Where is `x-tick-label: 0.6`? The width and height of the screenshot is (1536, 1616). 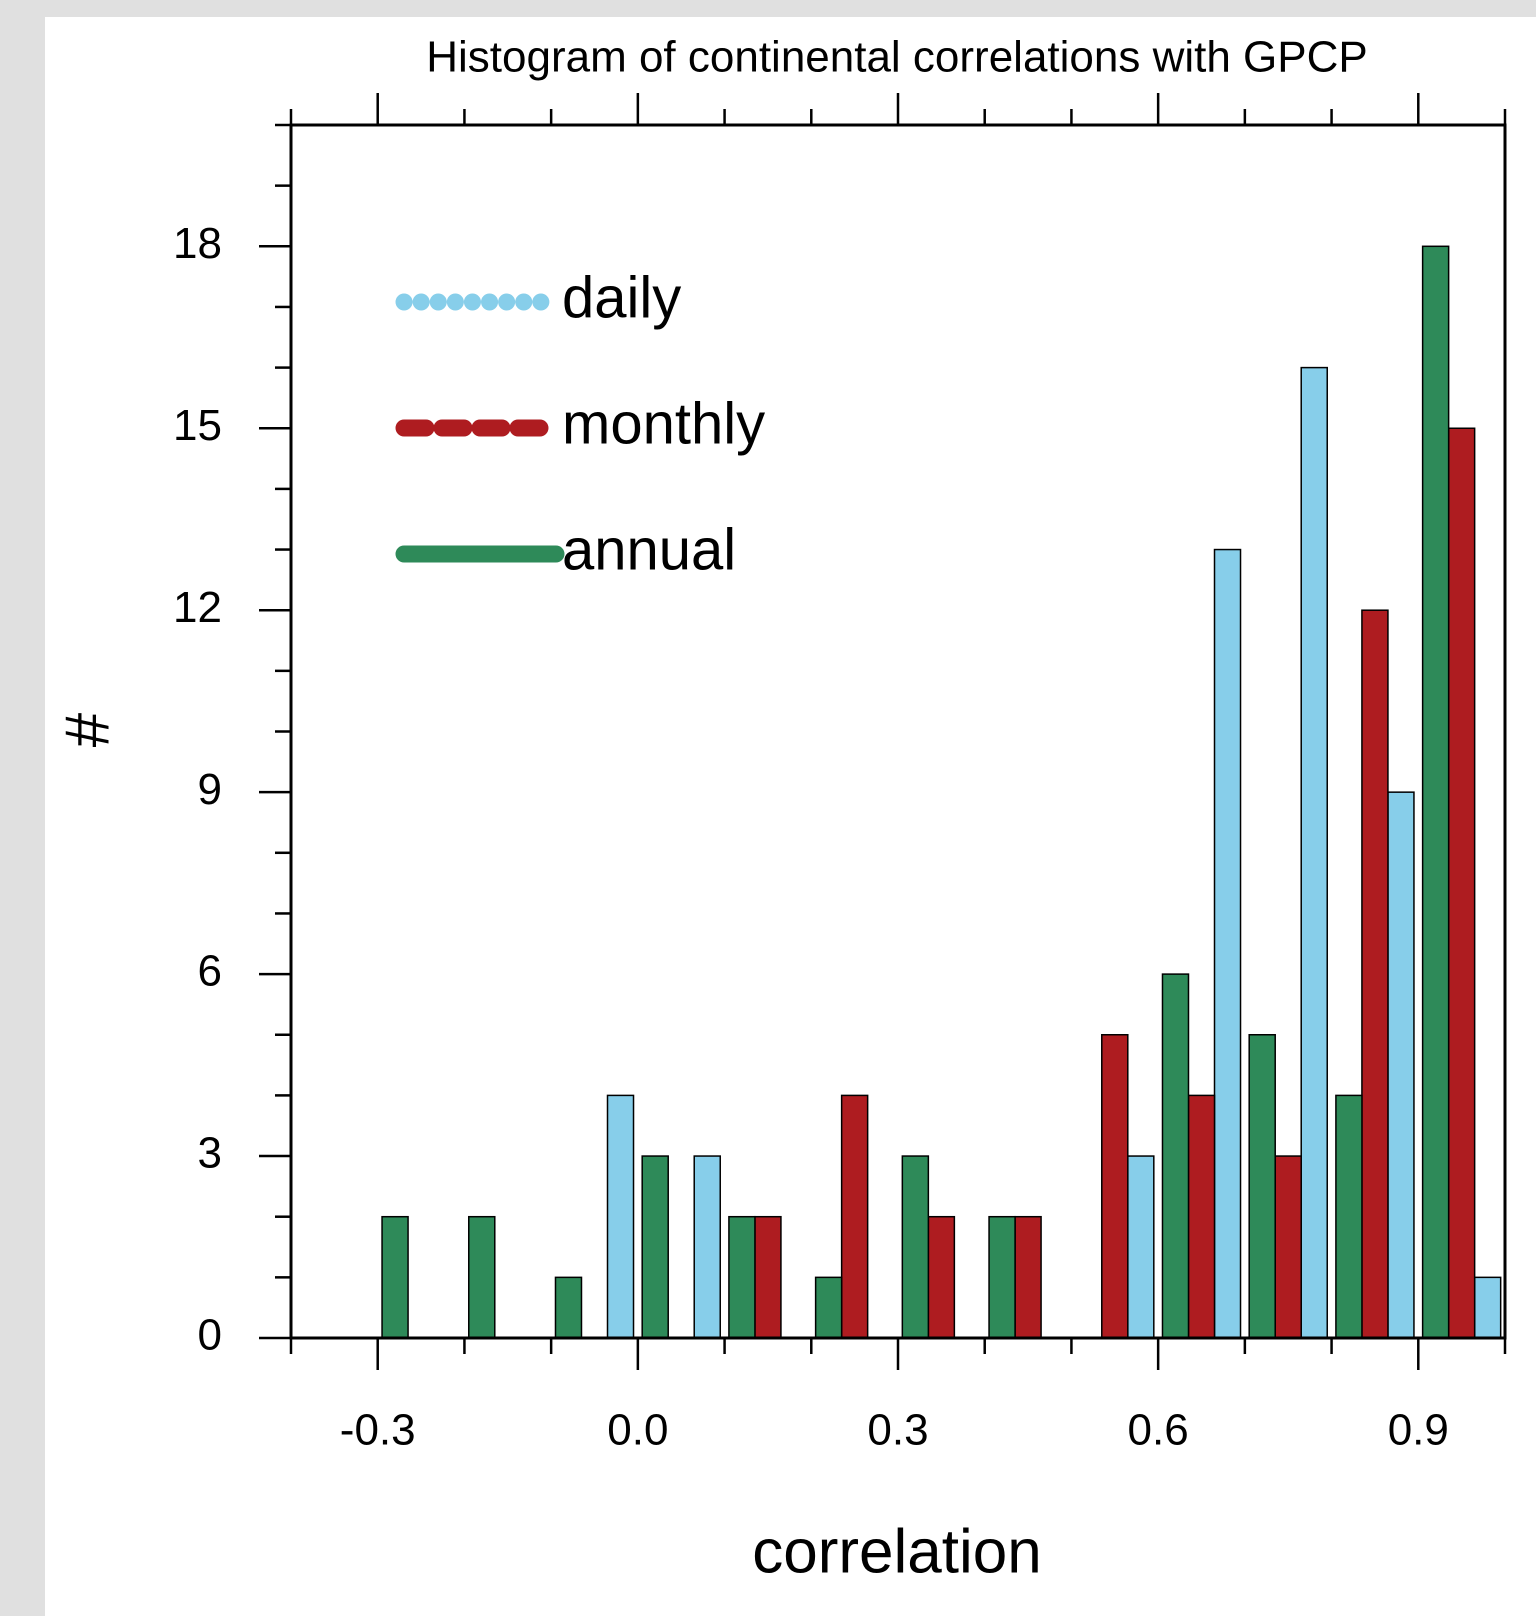
x-tick-label: 0.6 is located at coordinates (1158, 1430).